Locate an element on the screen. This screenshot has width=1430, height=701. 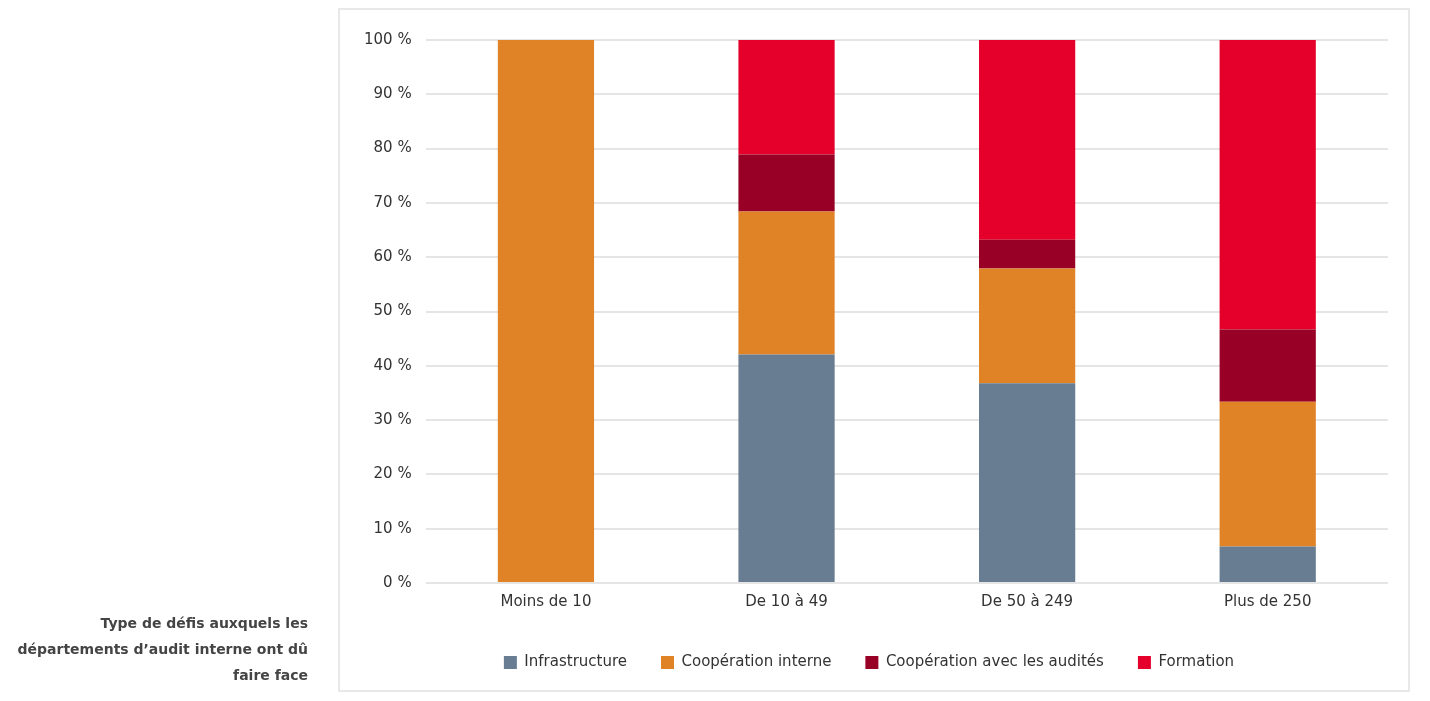
y-tick-label: 50 % is located at coordinates (392, 310).